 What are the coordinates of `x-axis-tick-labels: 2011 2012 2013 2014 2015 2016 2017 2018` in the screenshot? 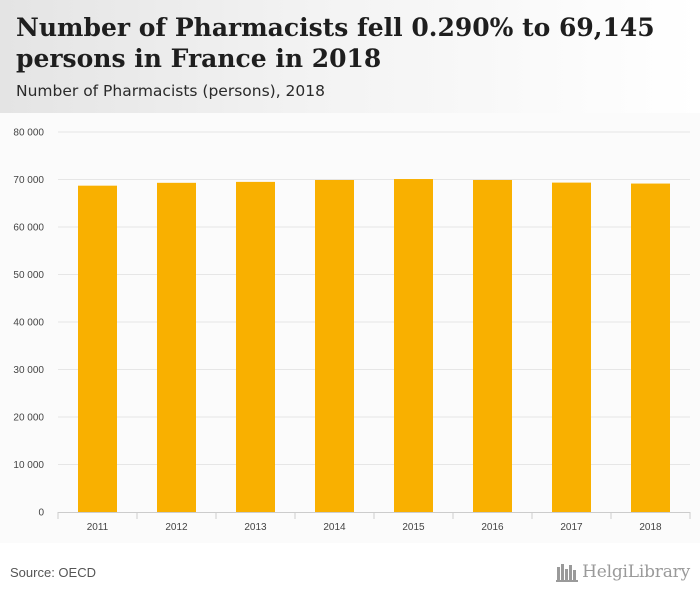 It's located at (374, 527).